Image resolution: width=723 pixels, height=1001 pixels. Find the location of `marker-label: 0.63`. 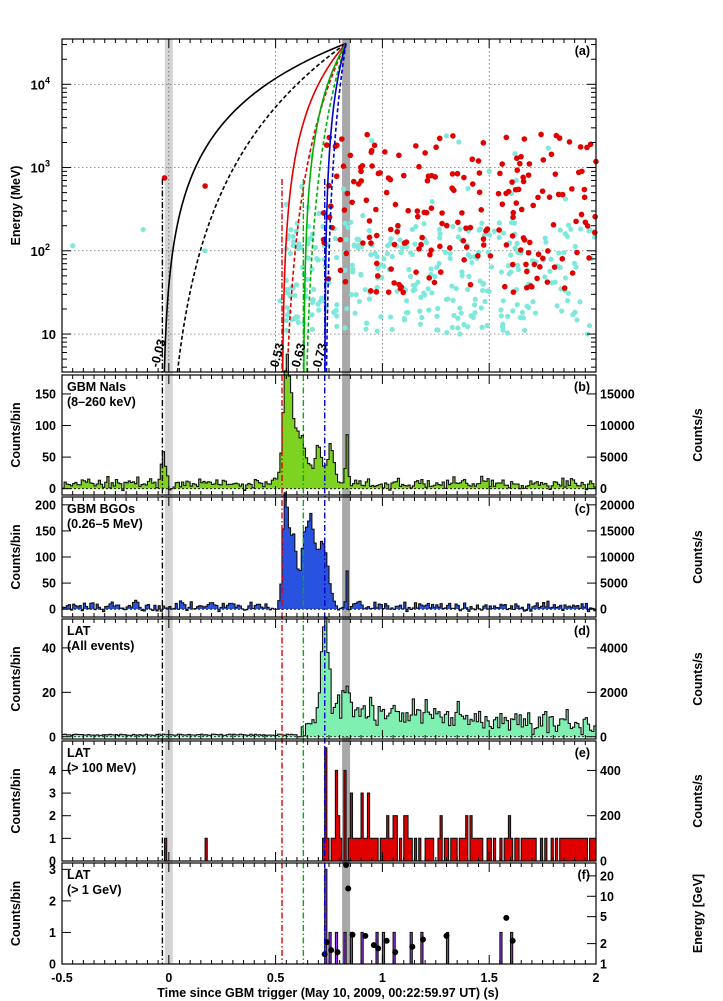

marker-label: 0.63 is located at coordinates (299, 355).